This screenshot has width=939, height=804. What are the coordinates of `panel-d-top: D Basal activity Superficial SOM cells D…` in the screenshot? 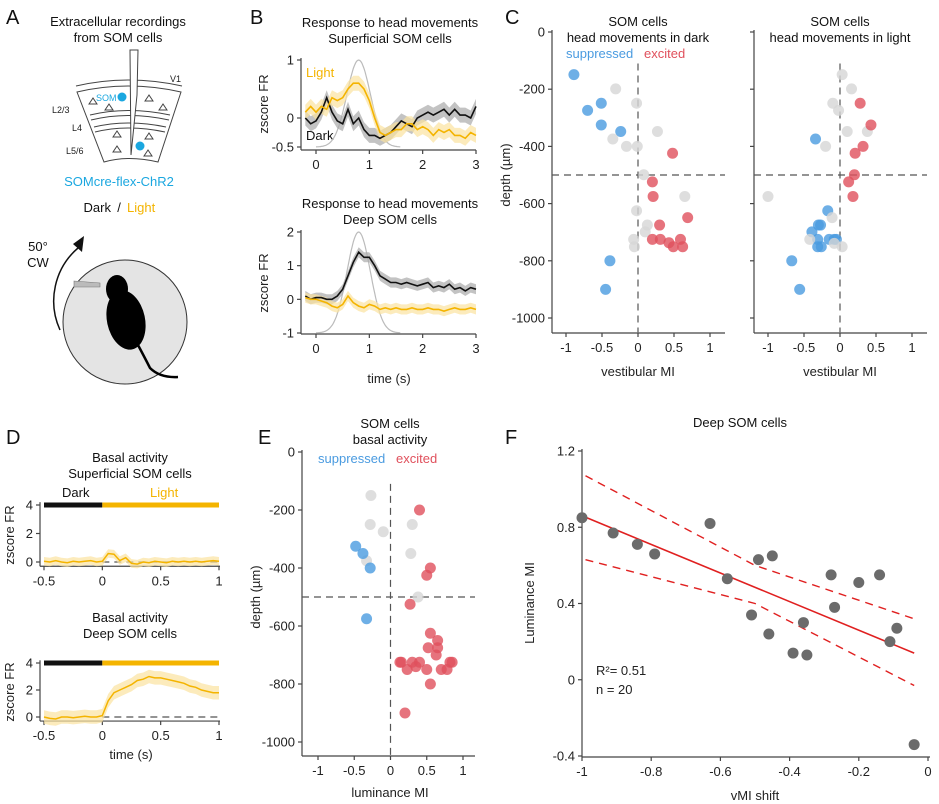 It's located at (112, 507).